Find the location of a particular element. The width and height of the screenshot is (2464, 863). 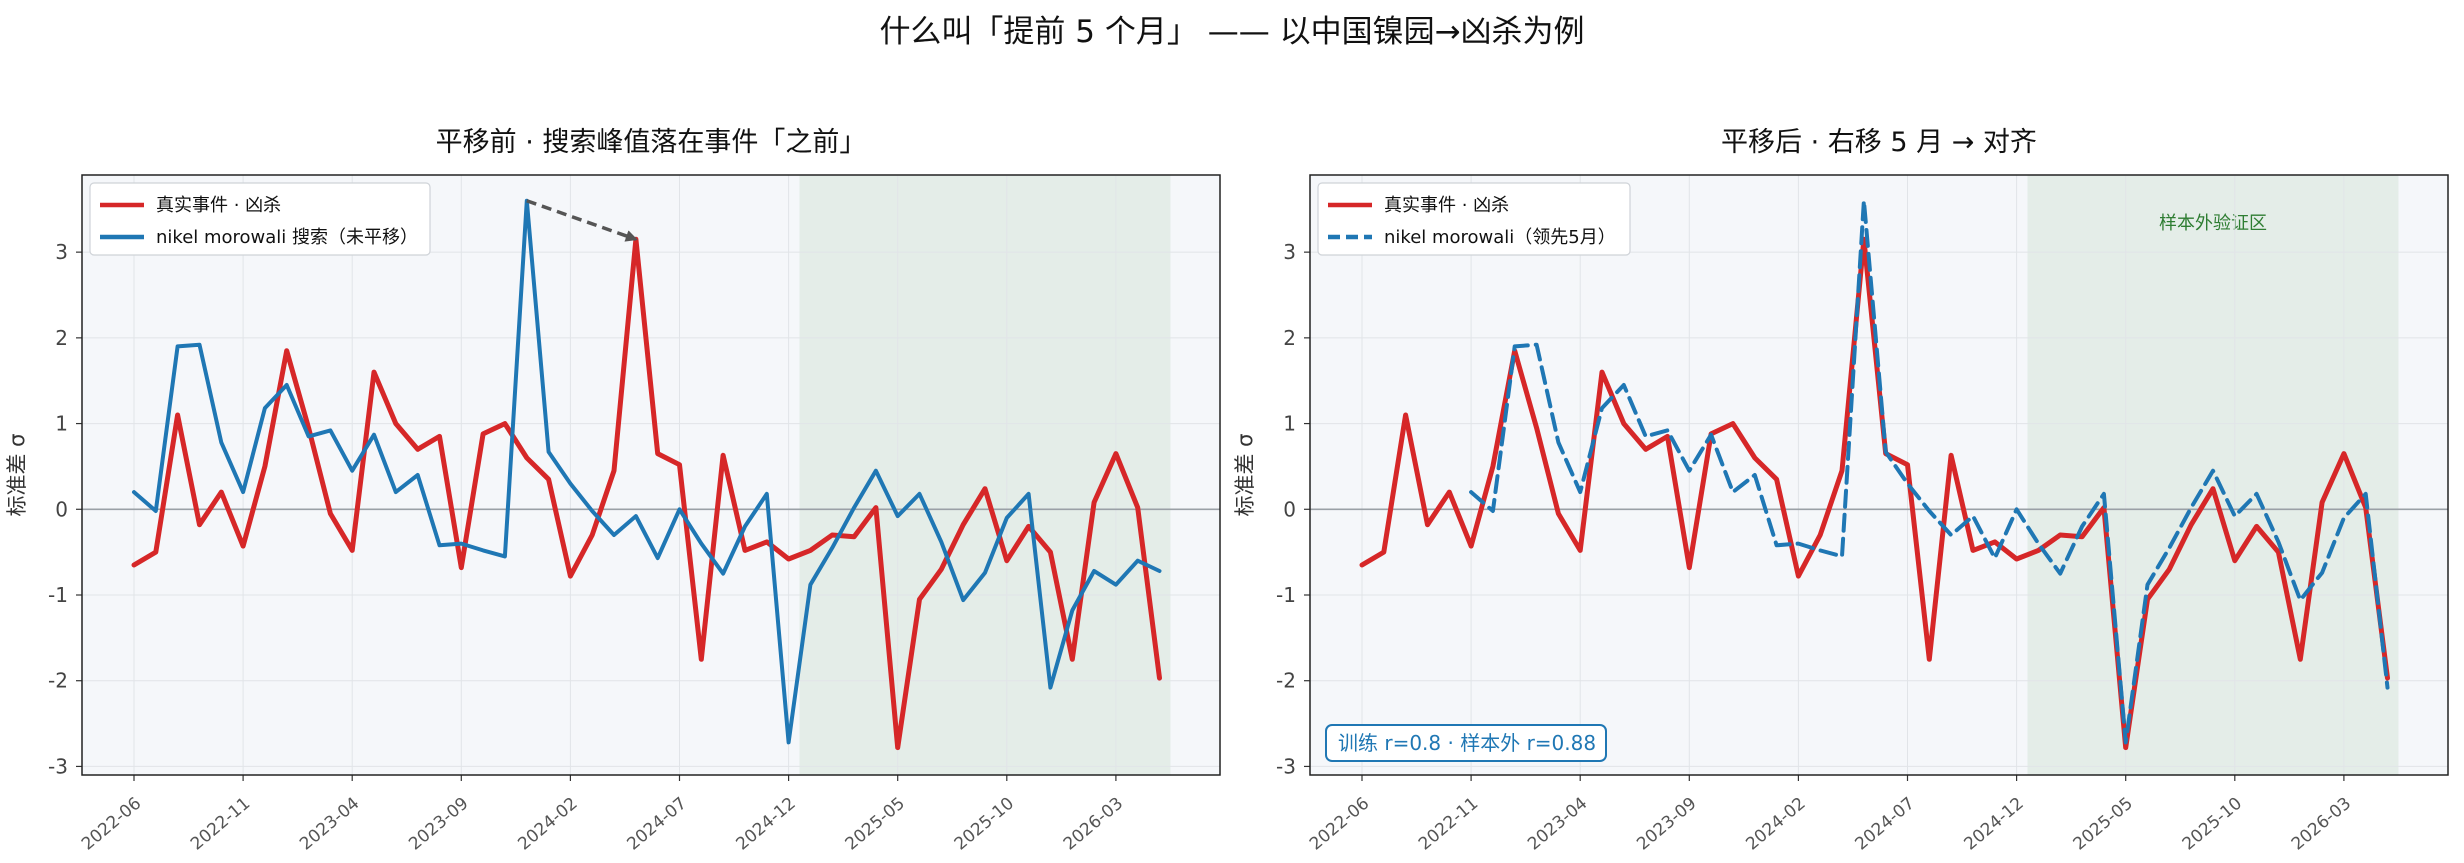

shift-arrow is located at coordinates (582, 220).